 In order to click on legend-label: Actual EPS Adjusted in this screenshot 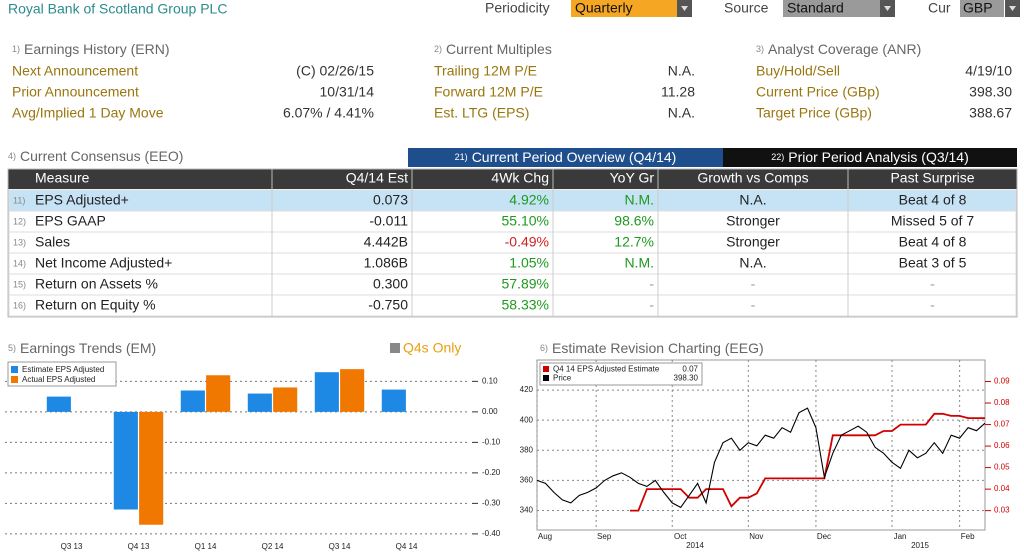, I will do `click(58, 379)`.